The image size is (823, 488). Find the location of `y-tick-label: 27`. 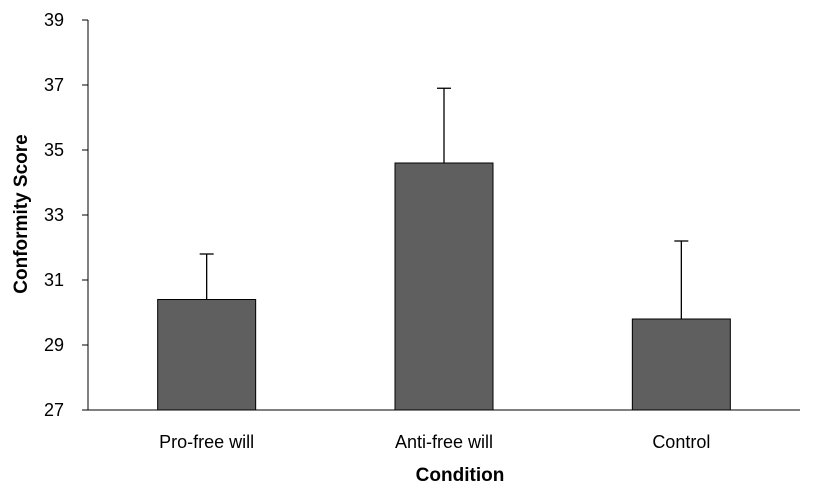

y-tick-label: 27 is located at coordinates (54, 410).